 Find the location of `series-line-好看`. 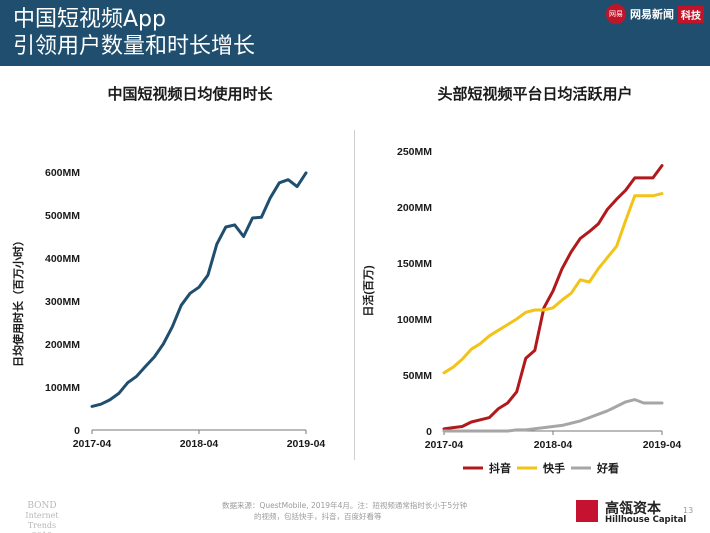

series-line-好看 is located at coordinates (553, 415).